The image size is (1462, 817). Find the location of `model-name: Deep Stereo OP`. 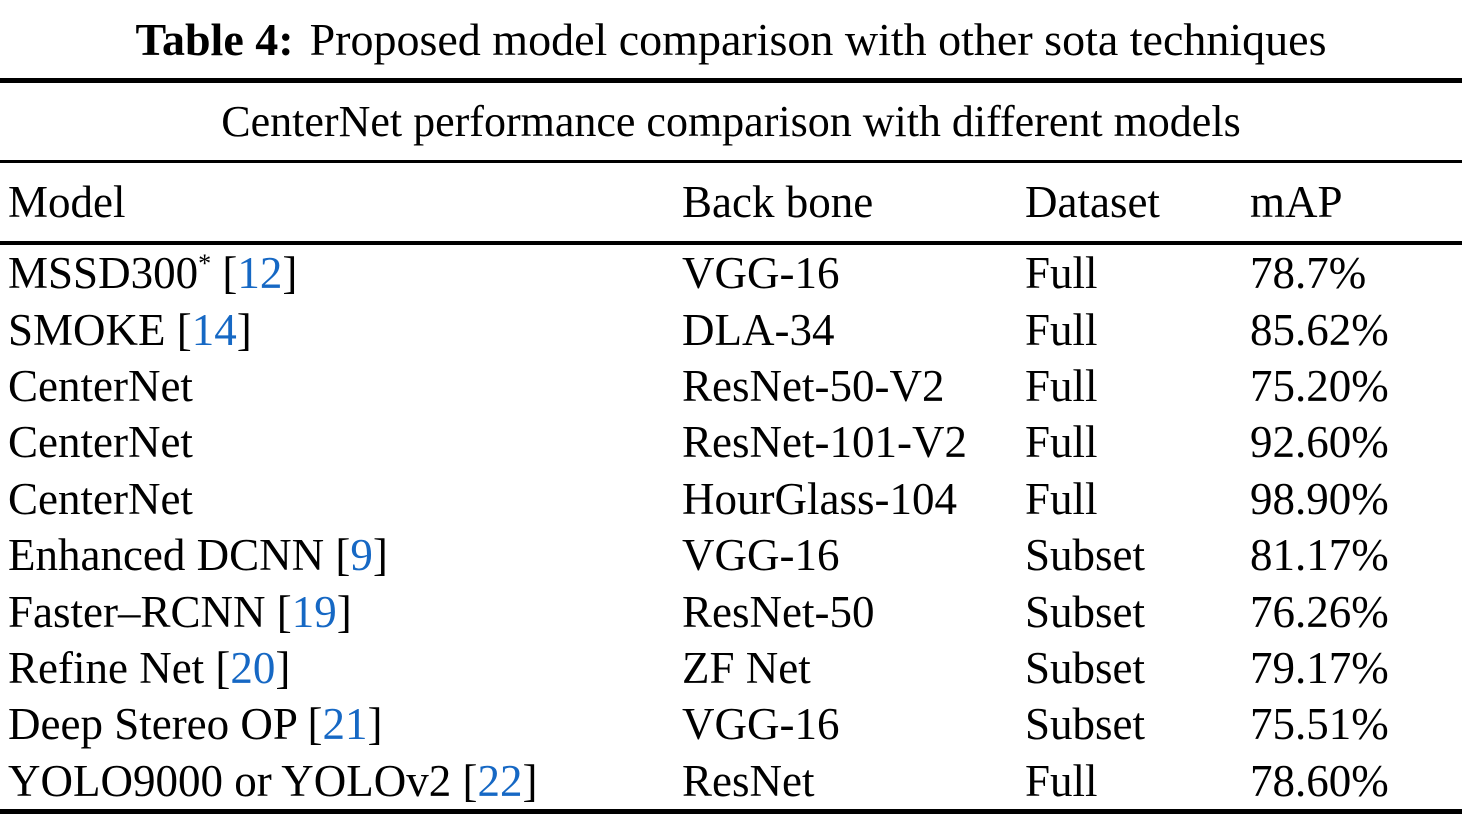

model-name: Deep Stereo OP is located at coordinates (152, 724).